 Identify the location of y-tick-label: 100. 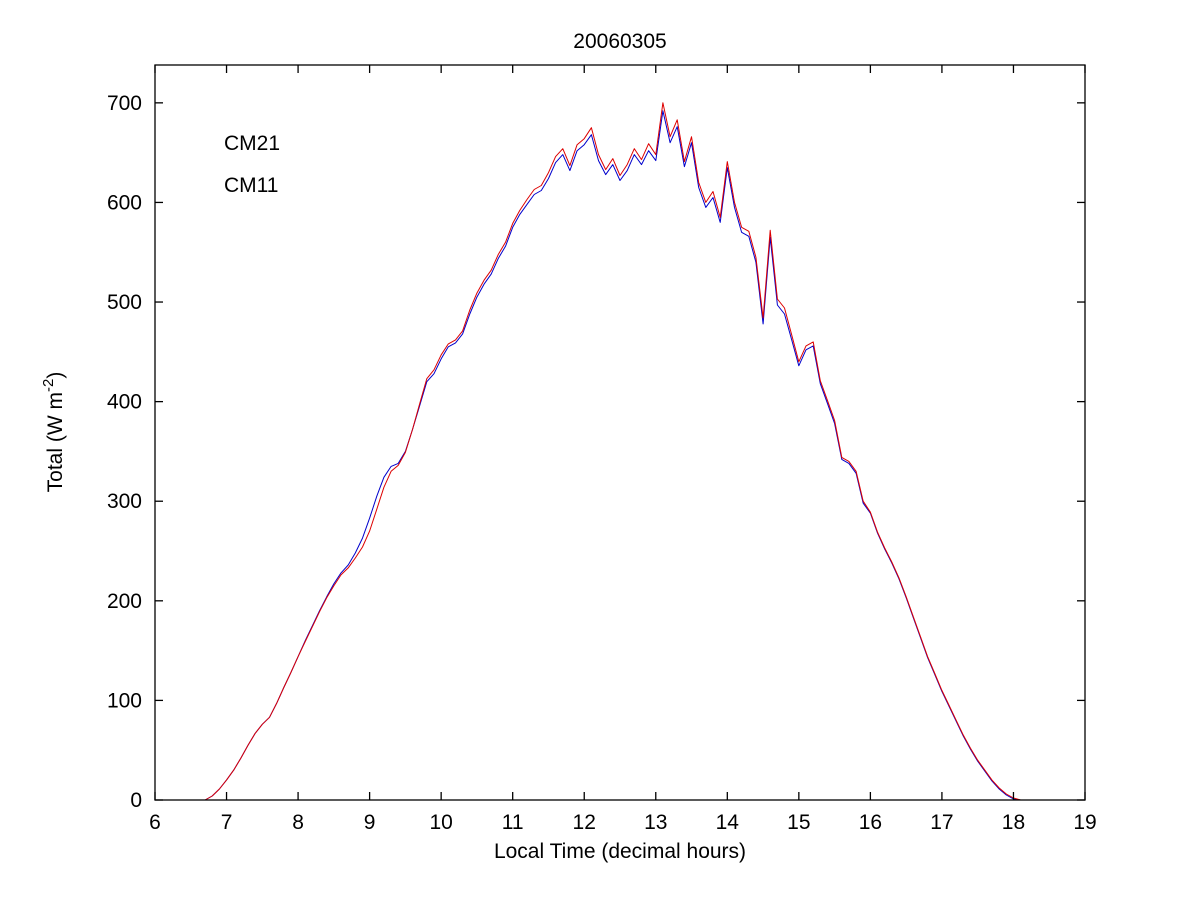
(124, 700).